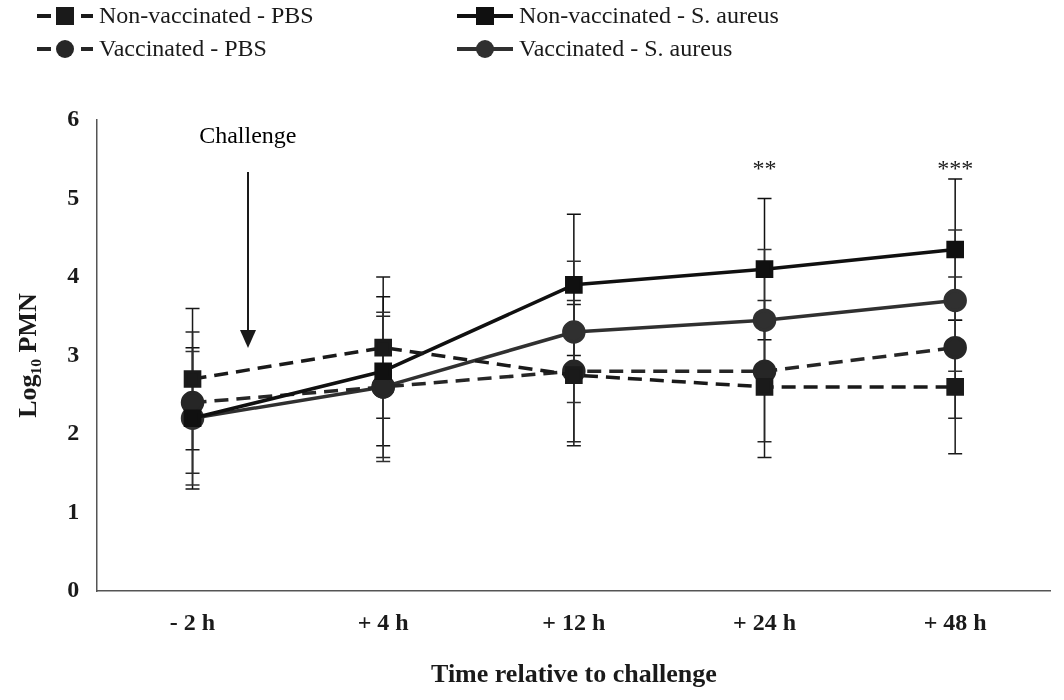 Image resolution: width=1064 pixels, height=700 pixels. What do you see at coordinates (73, 275) in the screenshot?
I see `y-tick-label: 4` at bounding box center [73, 275].